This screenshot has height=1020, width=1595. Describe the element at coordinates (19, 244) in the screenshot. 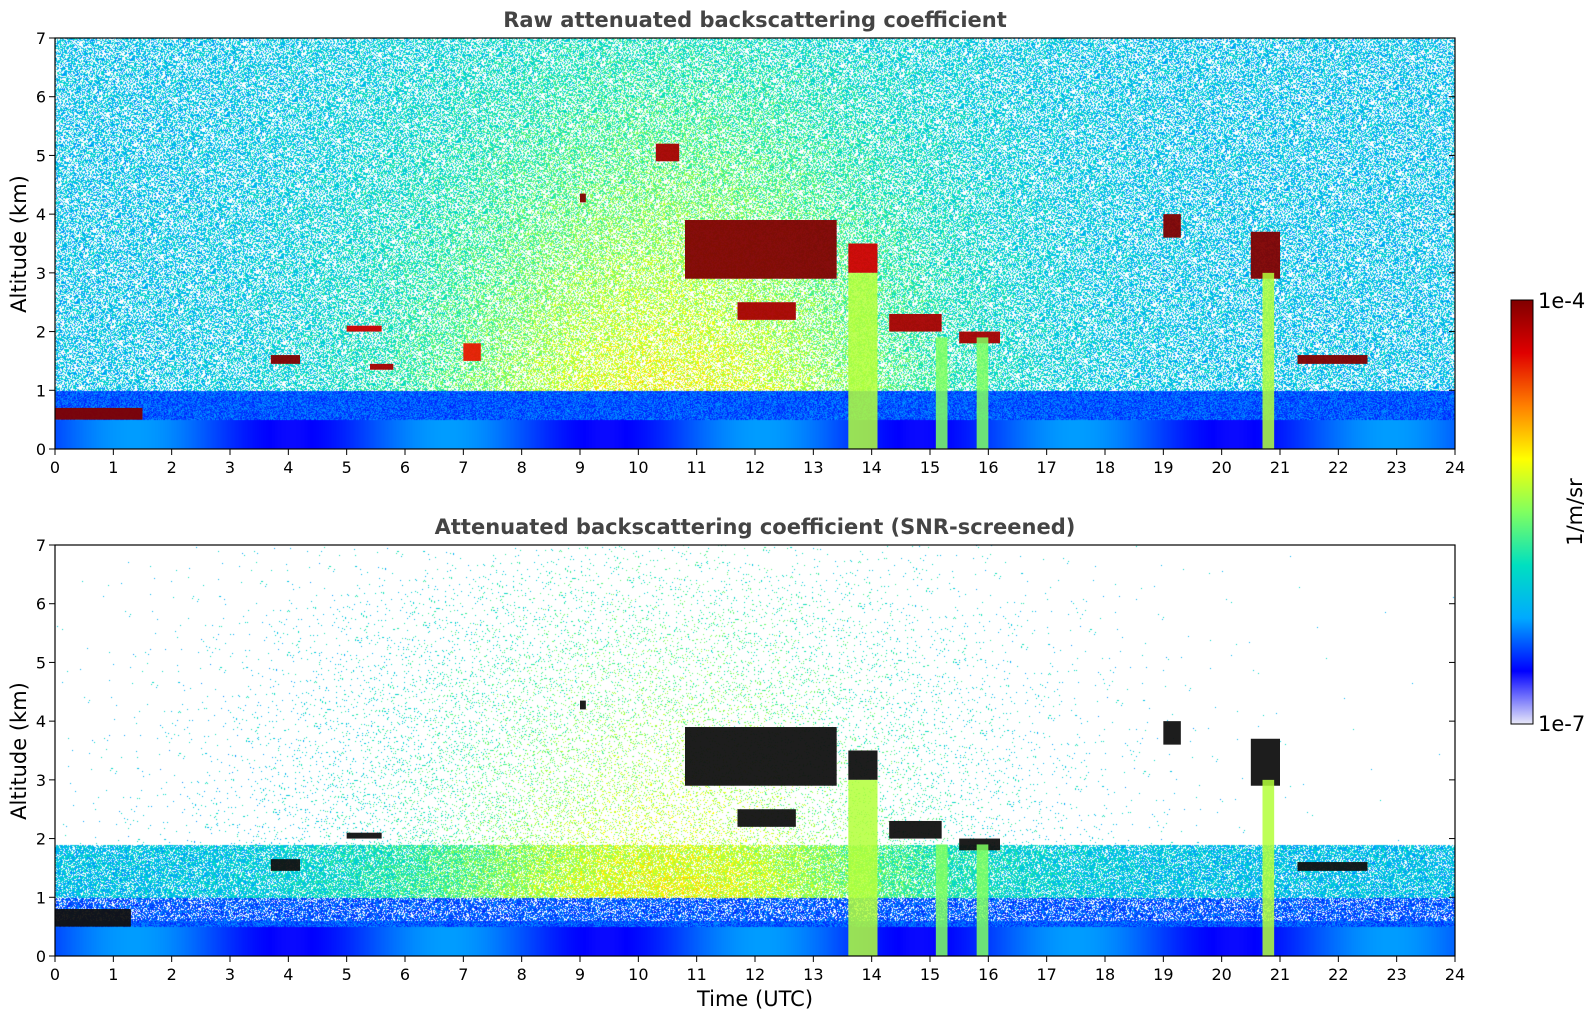

I see `top-y-axis-label: Altitude (km)` at that location.